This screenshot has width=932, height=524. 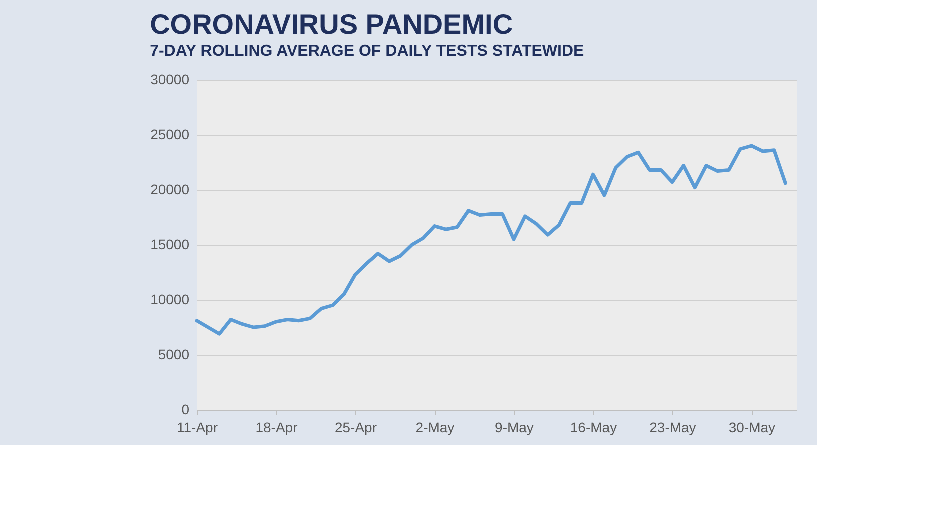 I want to click on x-tick-label: 23-May, so click(x=673, y=428).